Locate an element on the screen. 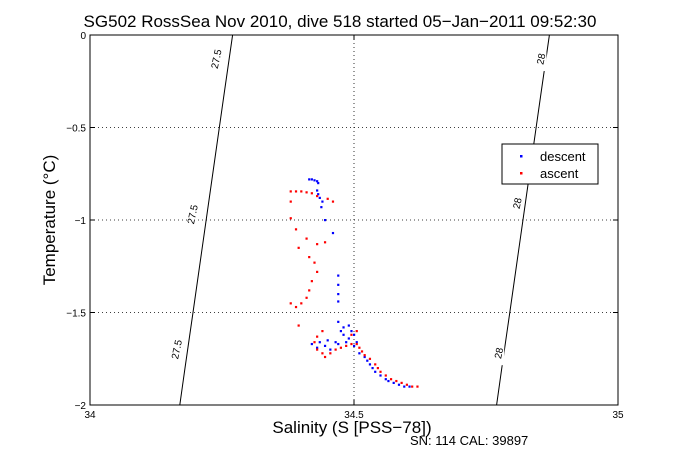  legend-label-descent: descent is located at coordinates (563, 156).